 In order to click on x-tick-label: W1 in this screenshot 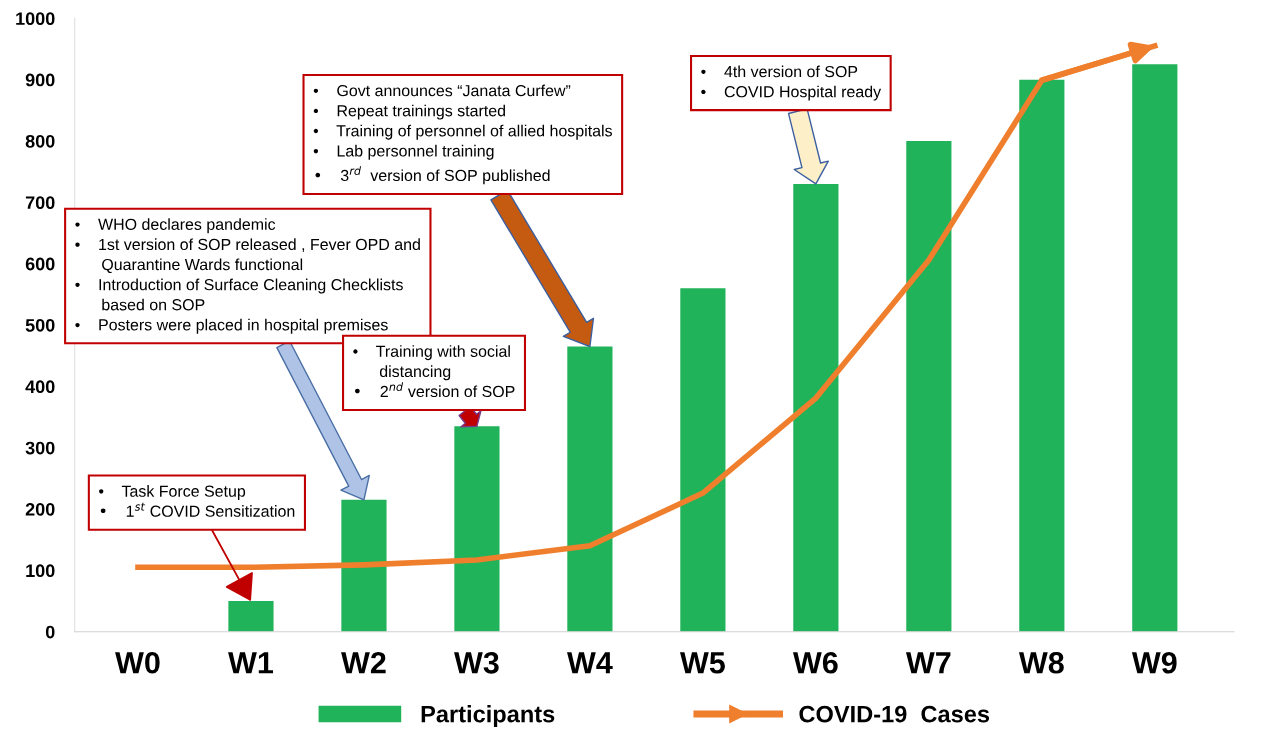, I will do `click(251, 663)`.